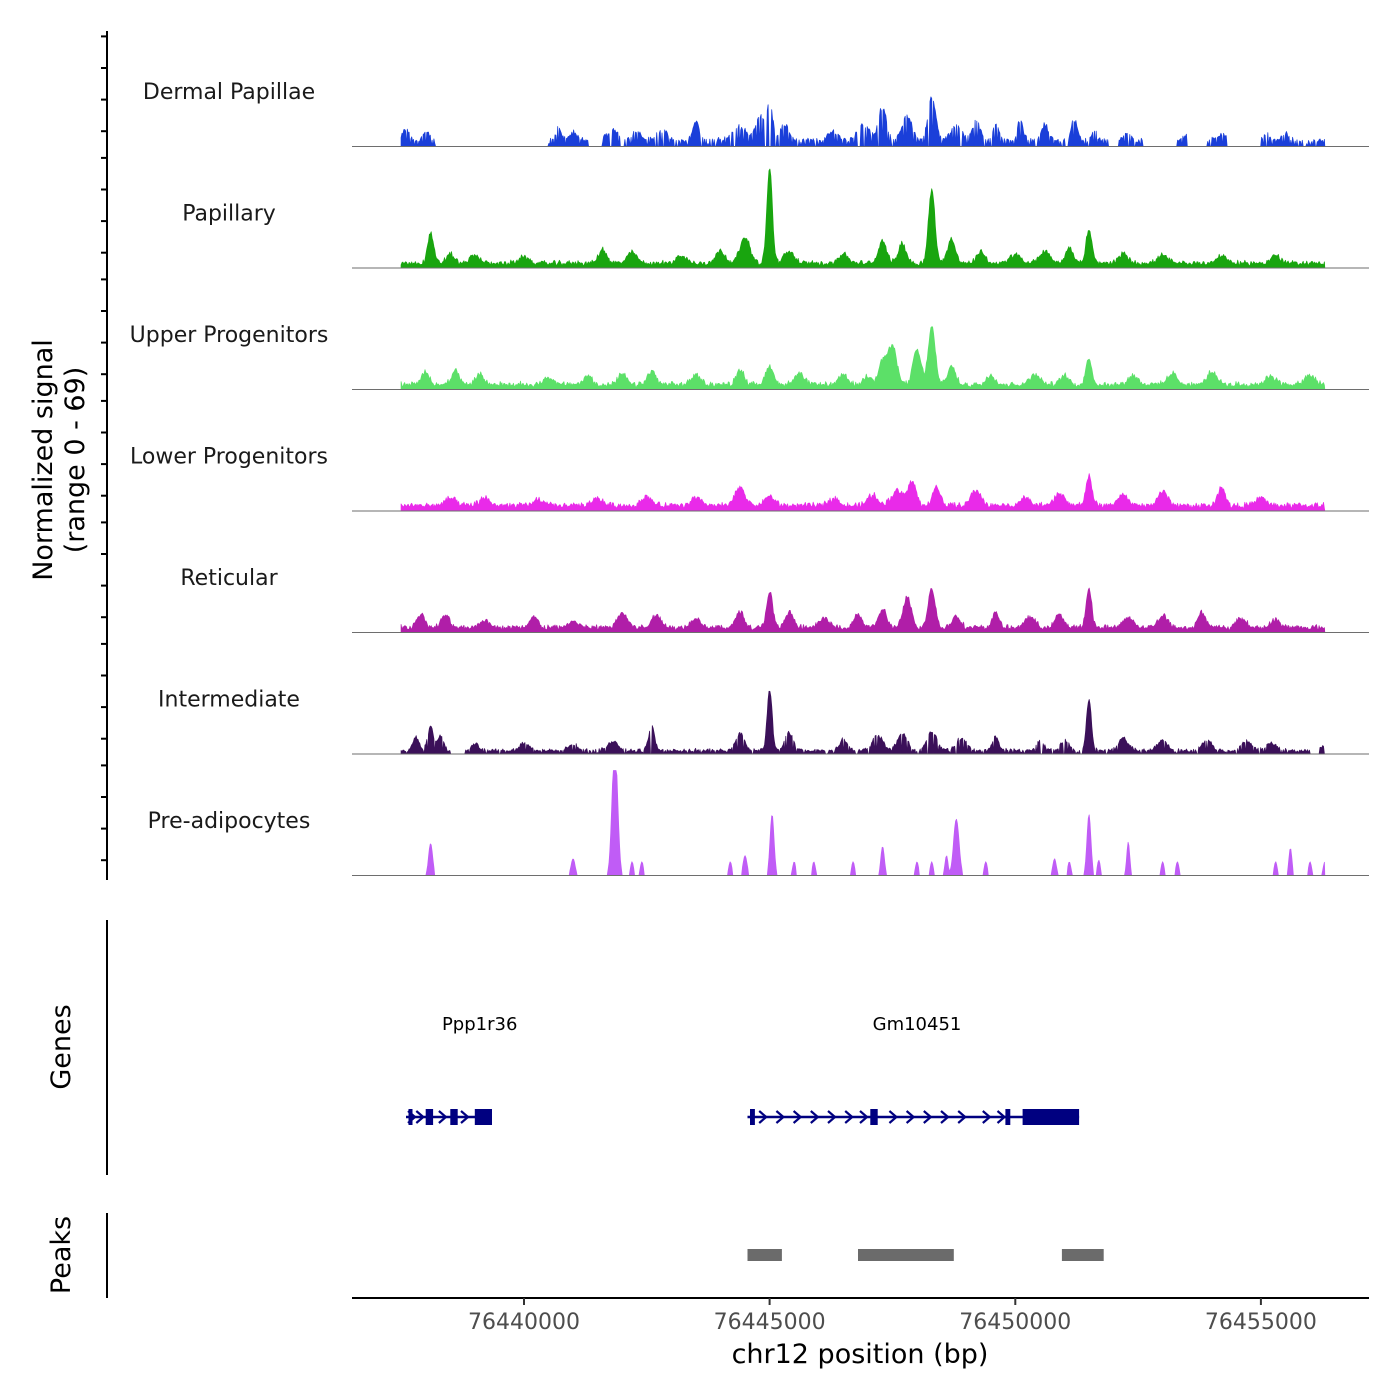 This screenshot has height=1400, width=1400. What do you see at coordinates (1261, 1322) in the screenshot?
I see `x-tick-label: 76455000` at bounding box center [1261, 1322].